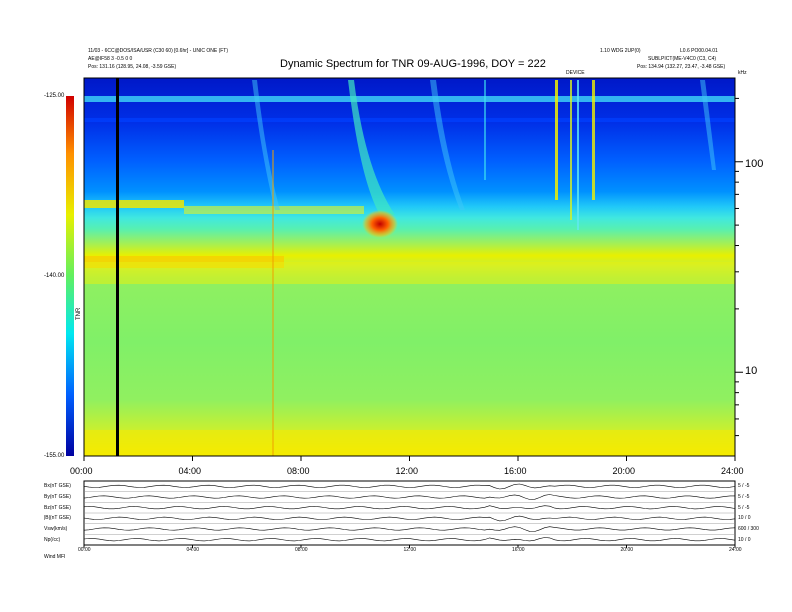 The image size is (792, 612). Describe the element at coordinates (54, 96) in the screenshot. I see `colorbar-tick-top: -125.00` at that location.